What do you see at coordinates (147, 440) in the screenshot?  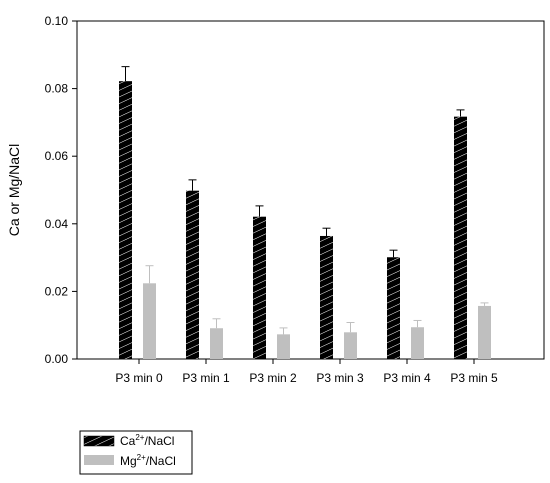 I see `legend-label-ca: Ca2+/NaCl` at bounding box center [147, 440].